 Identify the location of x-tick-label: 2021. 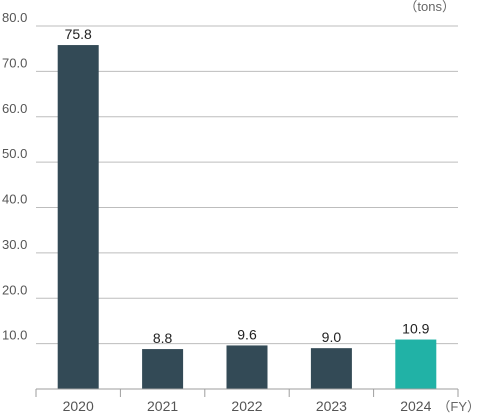
(162, 405).